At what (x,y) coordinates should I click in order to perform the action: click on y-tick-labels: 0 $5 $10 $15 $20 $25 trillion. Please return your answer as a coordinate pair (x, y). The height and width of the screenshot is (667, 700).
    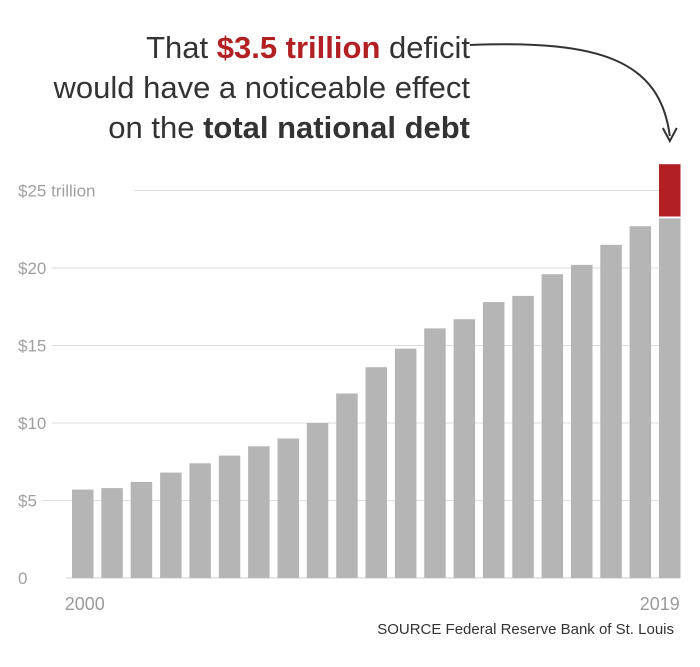
    Looking at the image, I should click on (57, 385).